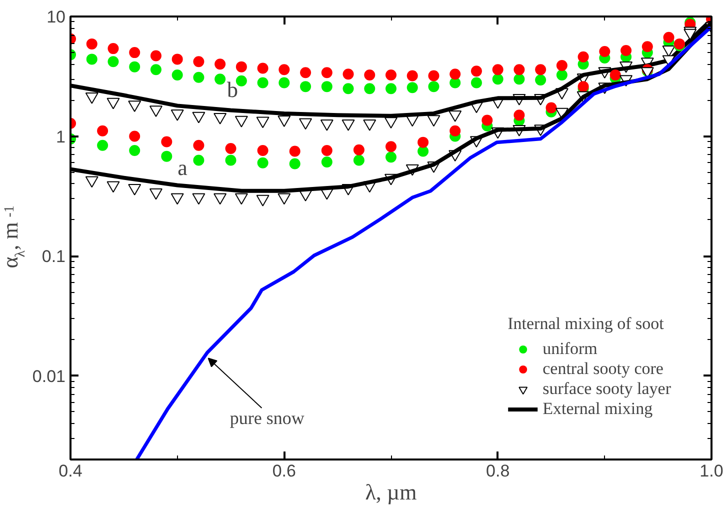  Describe the element at coordinates (54, 256) in the screenshot. I see `y-tick-label: 0.1` at that location.